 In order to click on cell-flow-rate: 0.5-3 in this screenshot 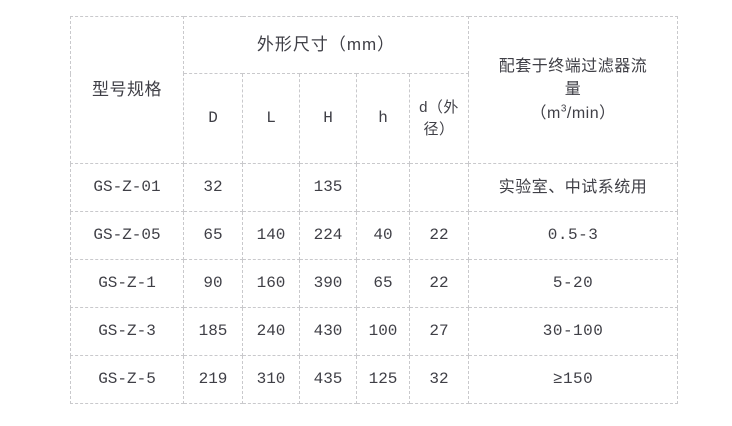, I will do `click(573, 235)`.